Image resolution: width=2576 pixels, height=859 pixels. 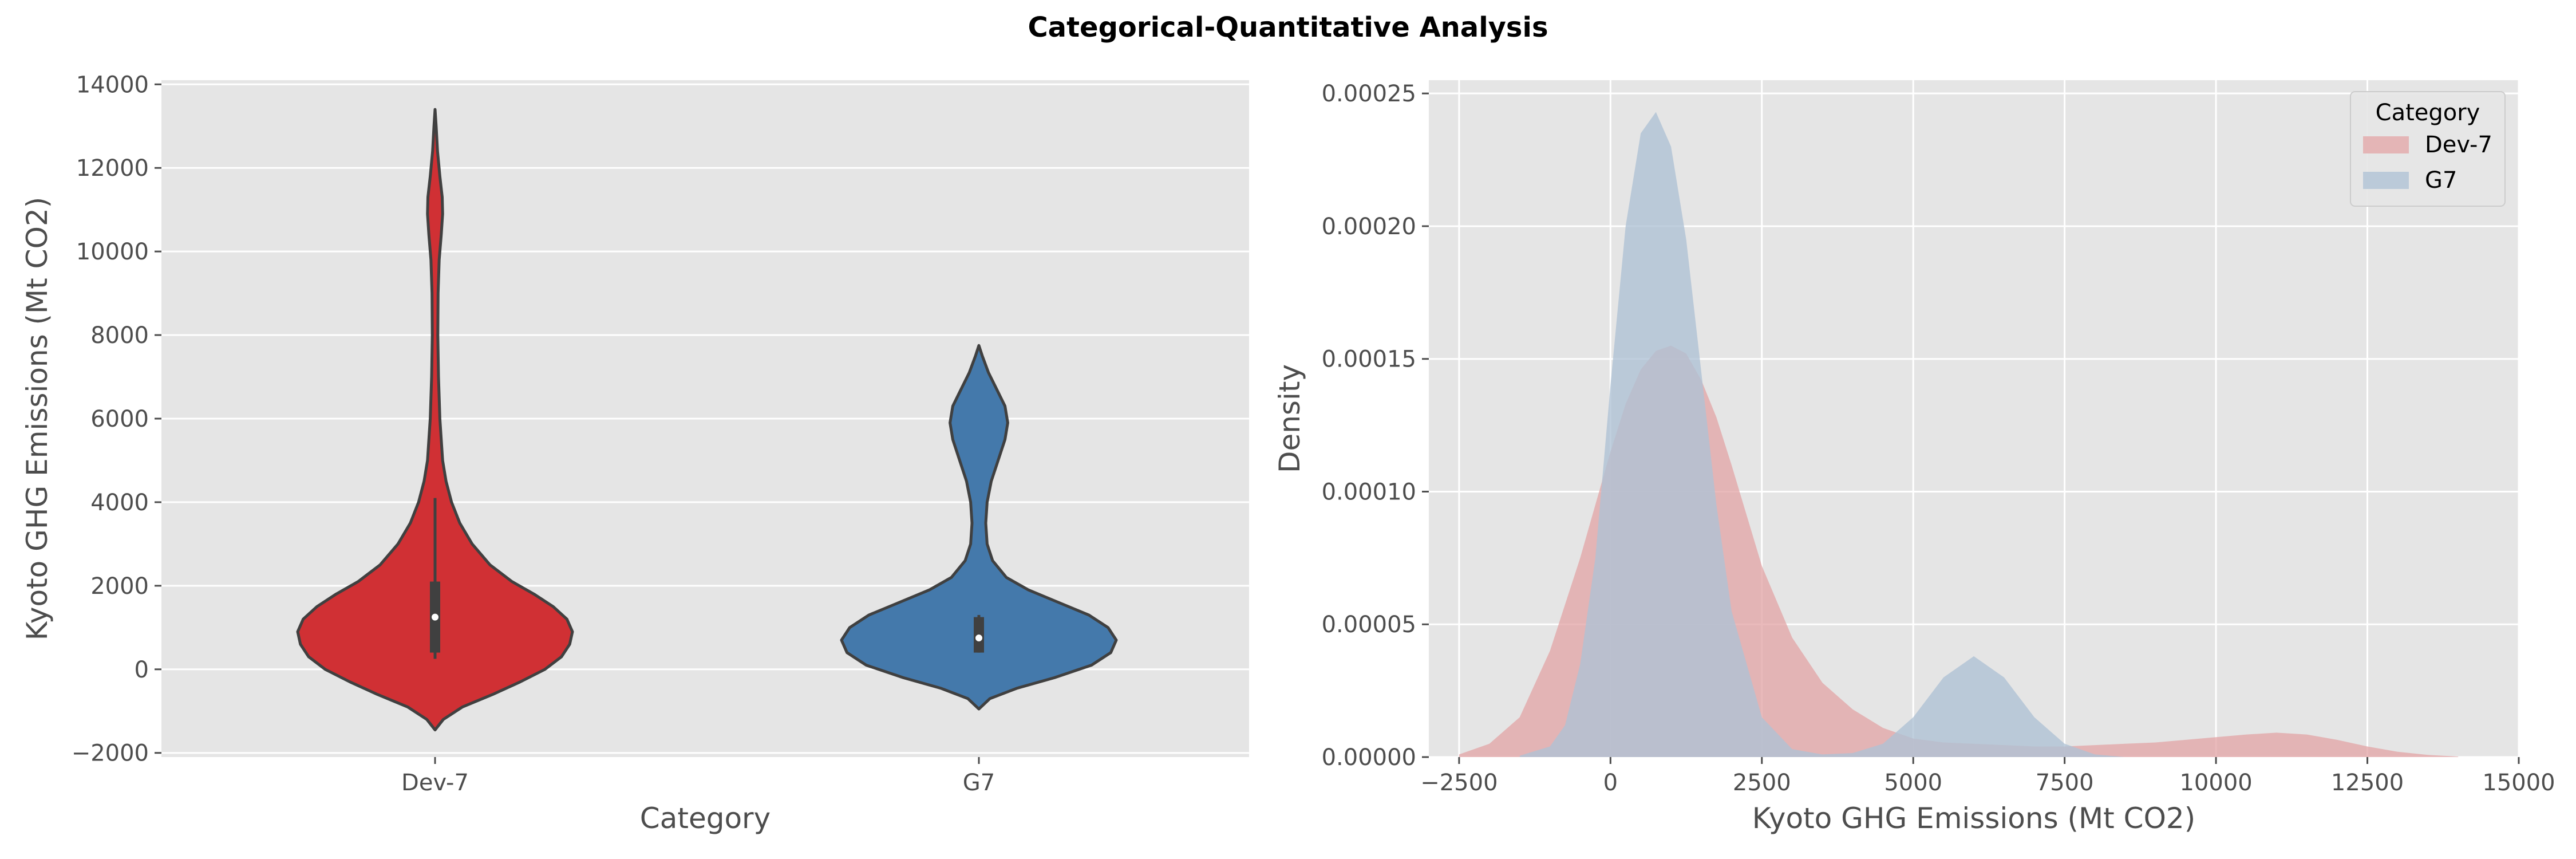 What do you see at coordinates (119, 586) in the screenshot?
I see `violin-y-tick-label: 2000` at bounding box center [119, 586].